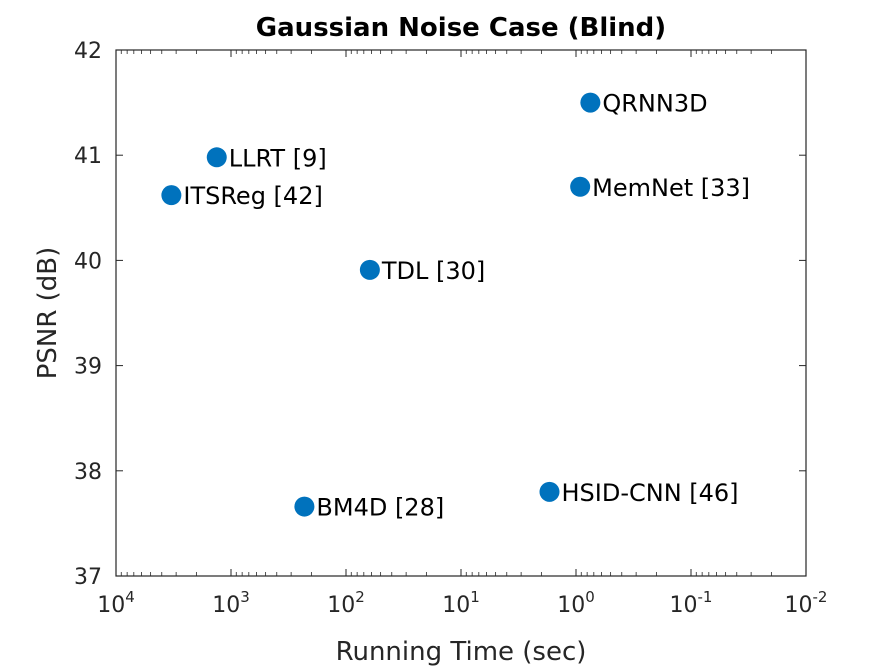 This screenshot has width=891, height=667. Describe the element at coordinates (576, 603) in the screenshot. I see `x-tick-label: 10⁰` at that location.